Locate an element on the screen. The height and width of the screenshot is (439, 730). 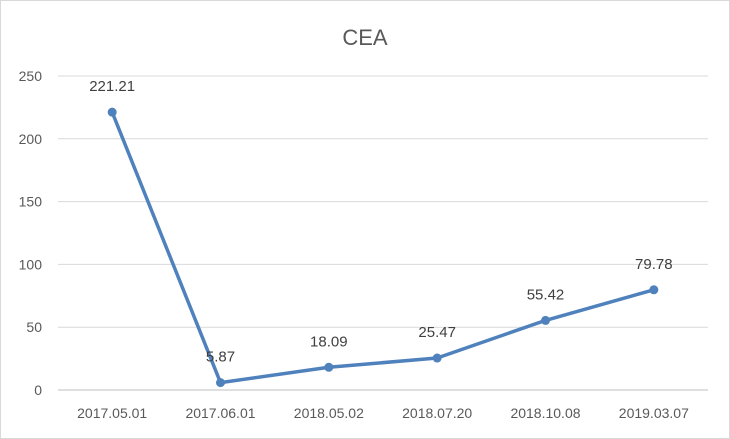
y-tick-label-150: 150 is located at coordinates (31, 202).